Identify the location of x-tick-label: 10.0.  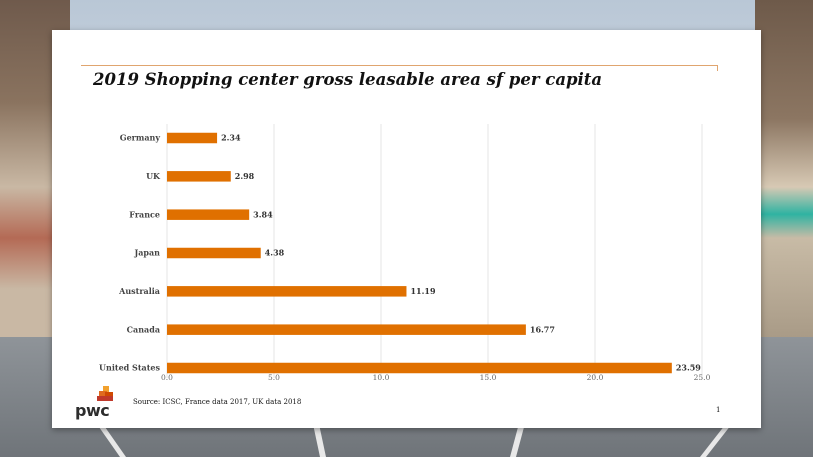
(381, 377).